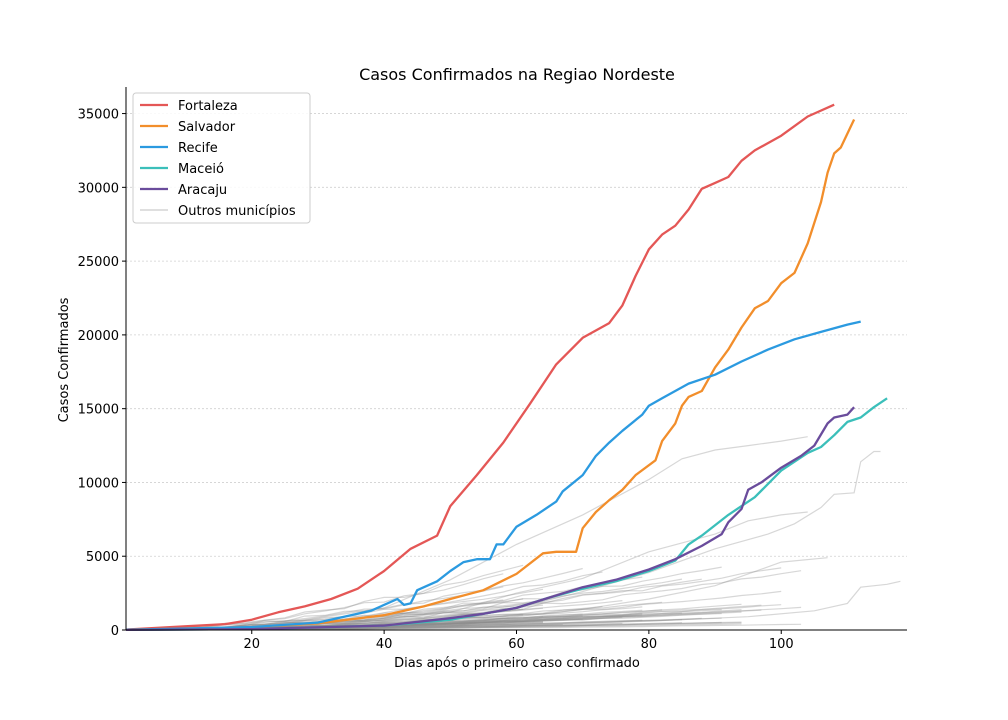 The image size is (1008, 720). What do you see at coordinates (98, 410) in the screenshot?
I see `y-tick-label: 15000` at bounding box center [98, 410].